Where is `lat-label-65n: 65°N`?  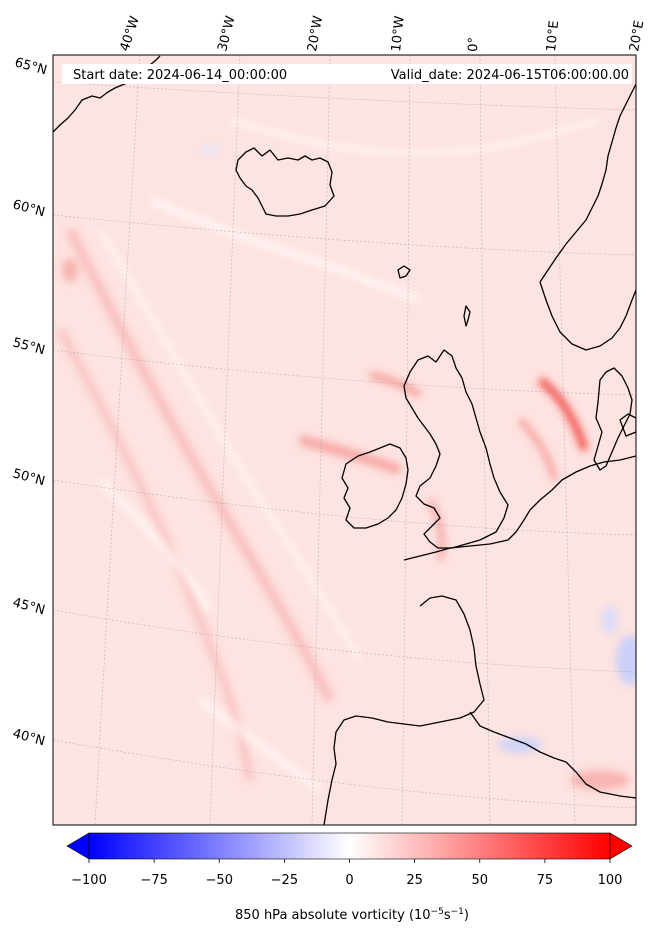 lat-label-65n: 65°N is located at coordinates (31, 66).